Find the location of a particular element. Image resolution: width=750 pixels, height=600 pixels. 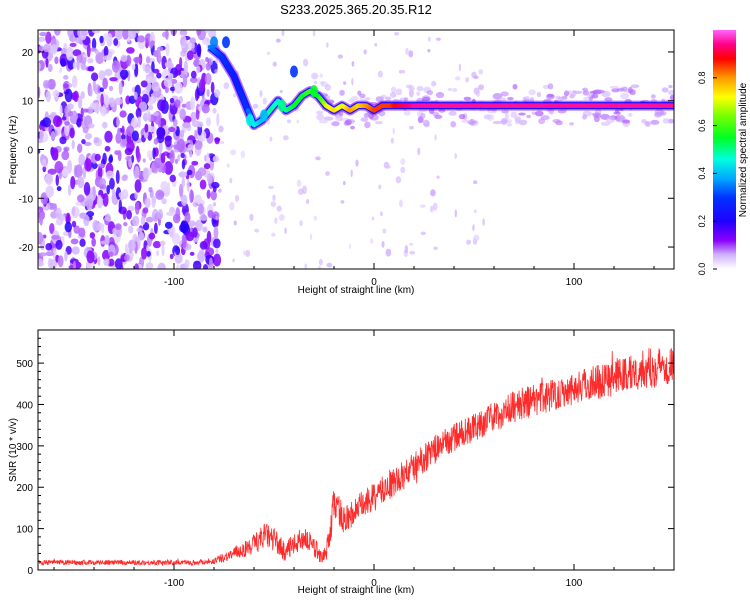

colorbar-ticks: 0.0 0.2 0.4 0.6 0.8 is located at coordinates (707, 173).